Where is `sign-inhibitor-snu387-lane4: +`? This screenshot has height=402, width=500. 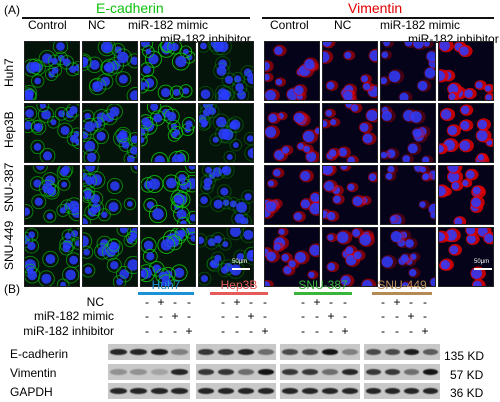
sign-inhibitor-snu387-lane4: + is located at coordinates (345, 331).